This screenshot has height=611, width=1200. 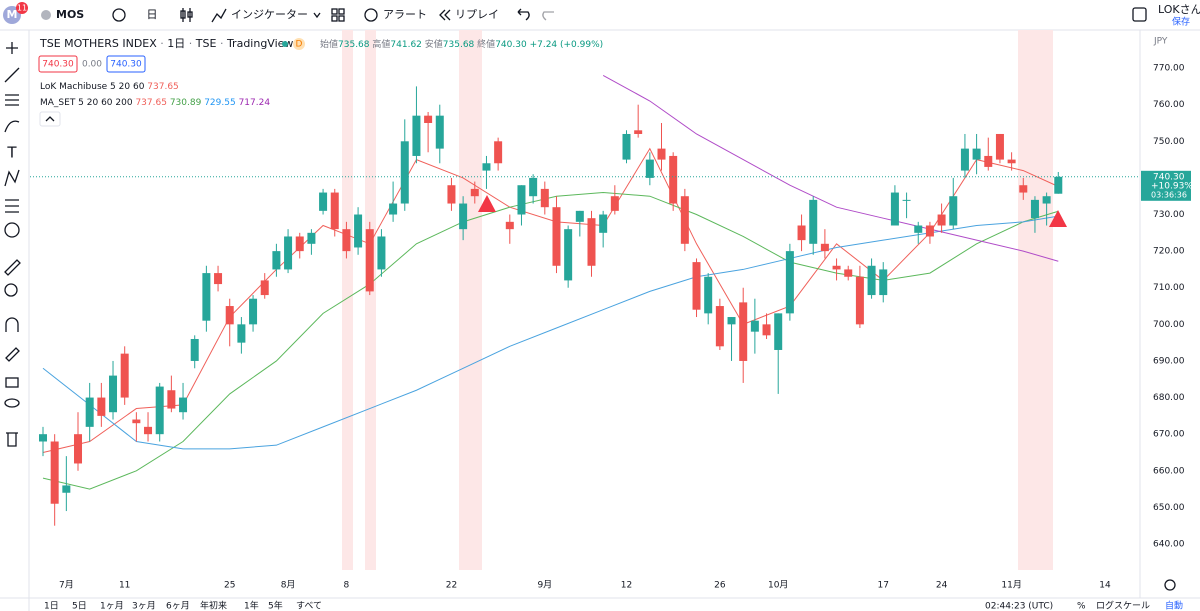 I want to click on buy-box, so click(x=126, y=64).